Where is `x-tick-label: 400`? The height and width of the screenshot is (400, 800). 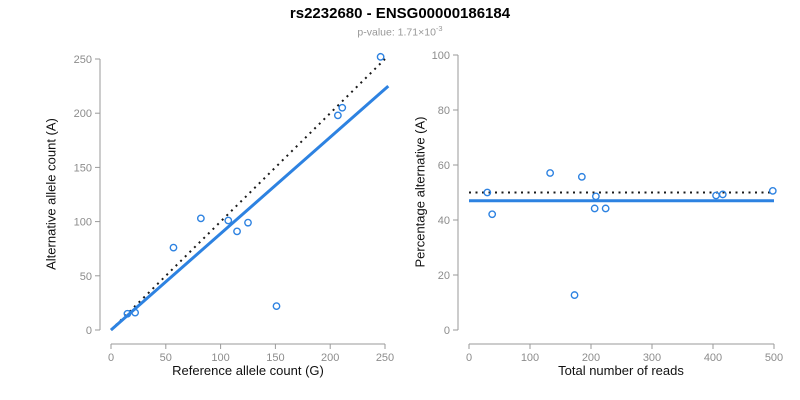 x-tick-label: 400 is located at coordinates (713, 358).